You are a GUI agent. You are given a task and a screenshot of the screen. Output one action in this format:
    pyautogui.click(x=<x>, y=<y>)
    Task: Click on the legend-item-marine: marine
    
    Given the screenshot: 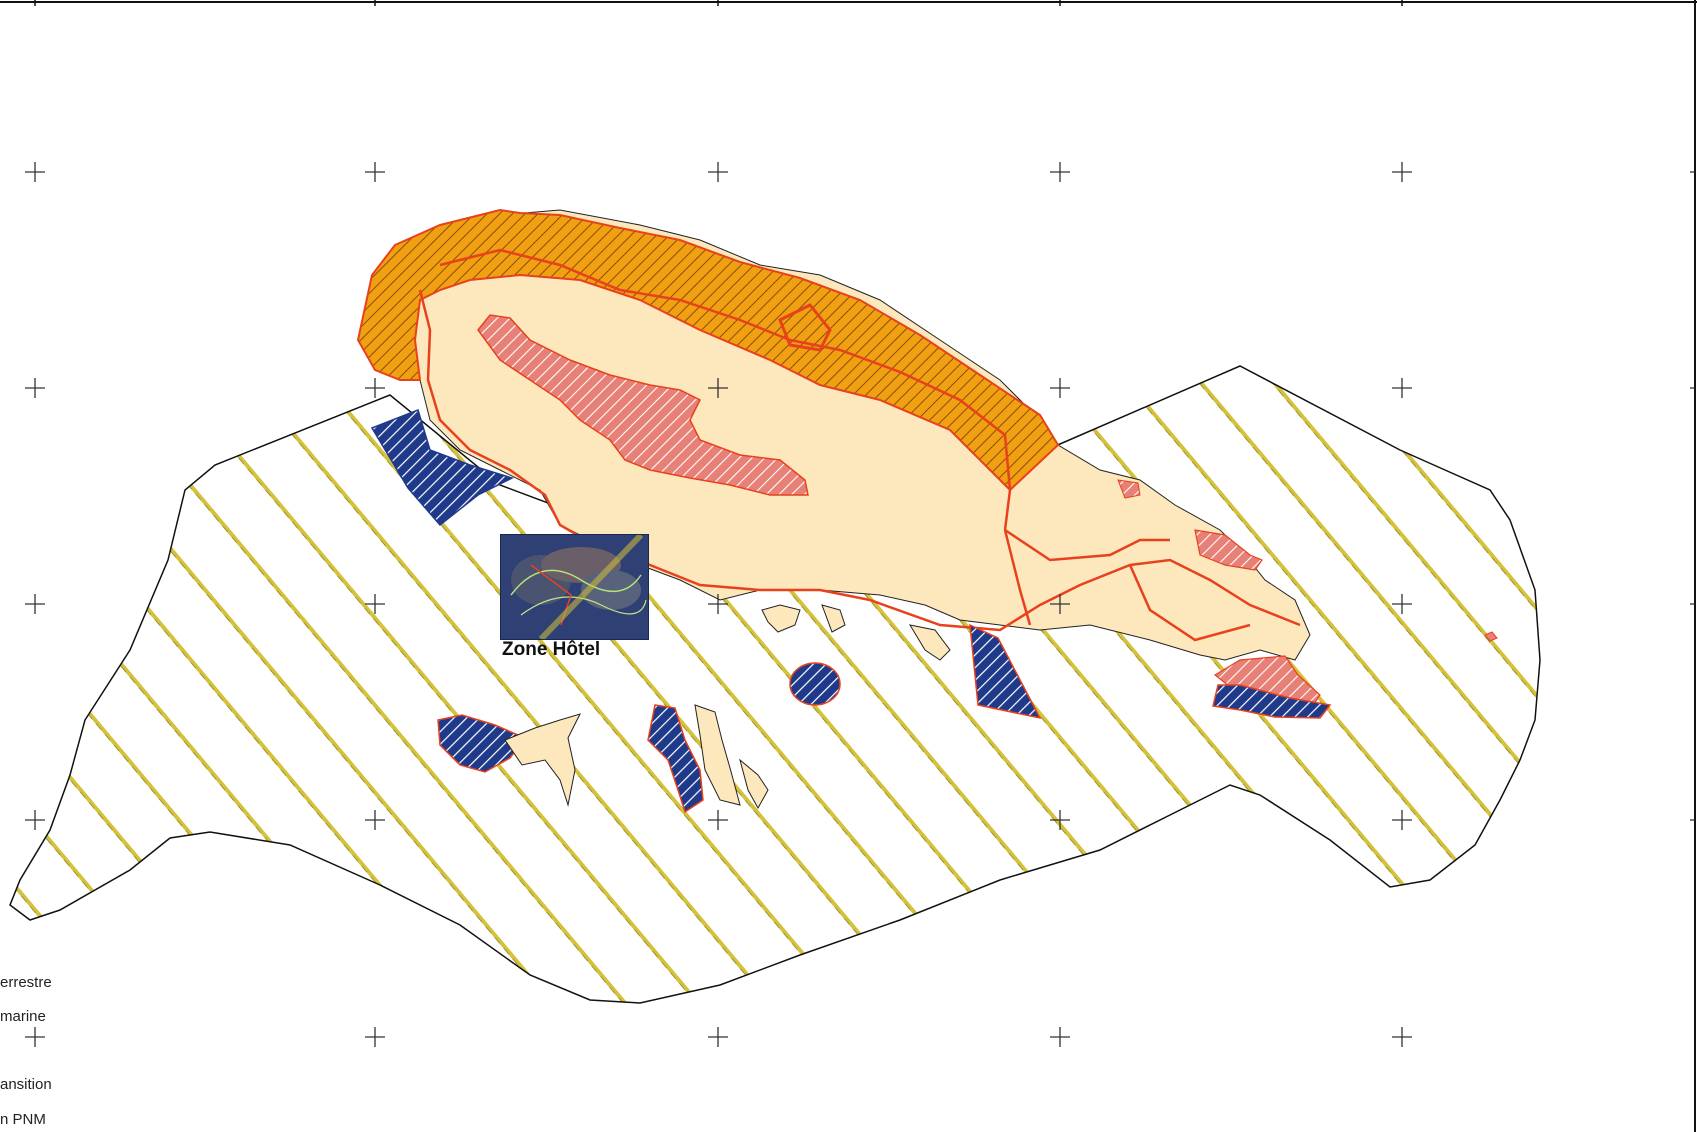 What is the action you would take?
    pyautogui.click(x=23, y=1016)
    